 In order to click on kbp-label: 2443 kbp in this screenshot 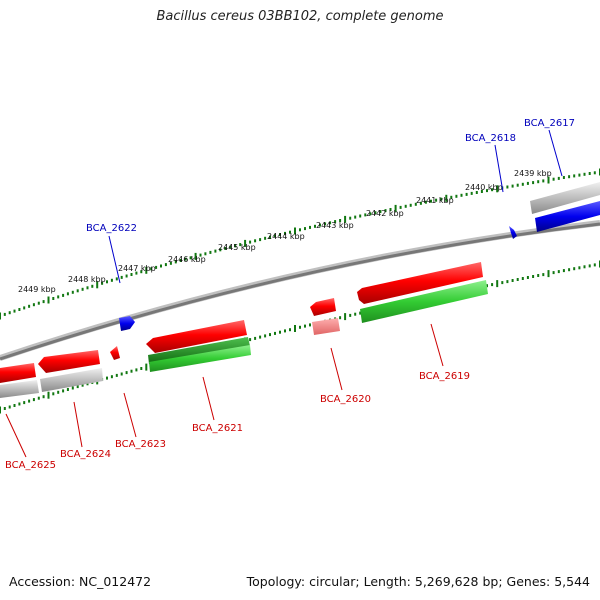, I will do `click(335, 225)`.